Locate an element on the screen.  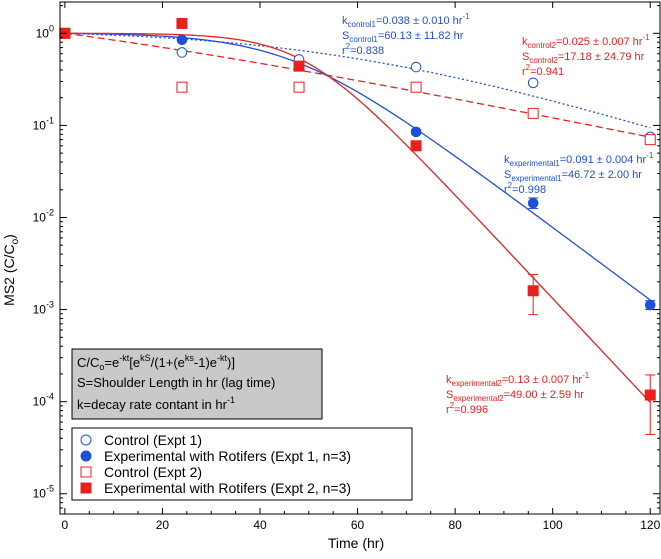
svg-text: r2=0.838 is located at coordinates (363, 49).